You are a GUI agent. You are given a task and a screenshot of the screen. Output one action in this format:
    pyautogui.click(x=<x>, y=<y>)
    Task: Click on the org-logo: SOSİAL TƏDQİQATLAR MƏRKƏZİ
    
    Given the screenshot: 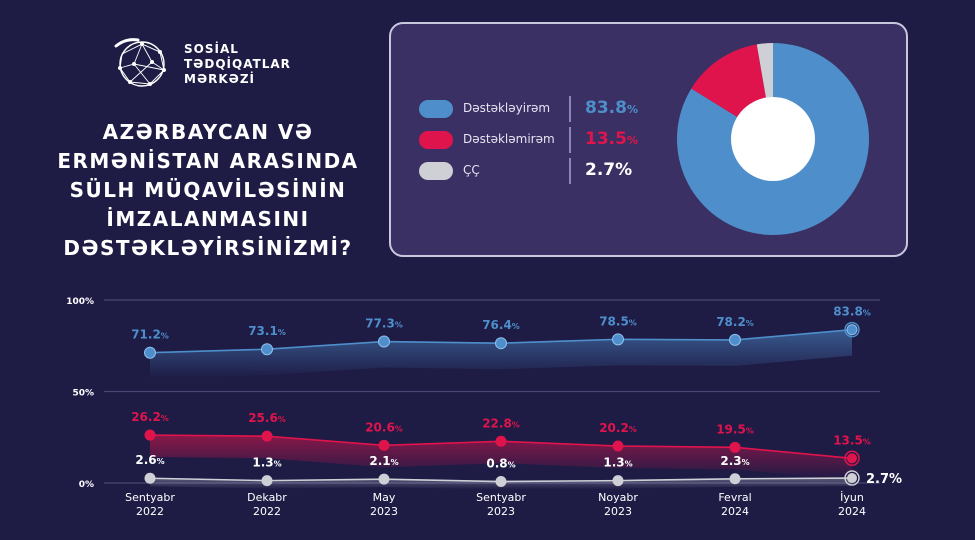 What is the action you would take?
    pyautogui.click(x=212, y=63)
    